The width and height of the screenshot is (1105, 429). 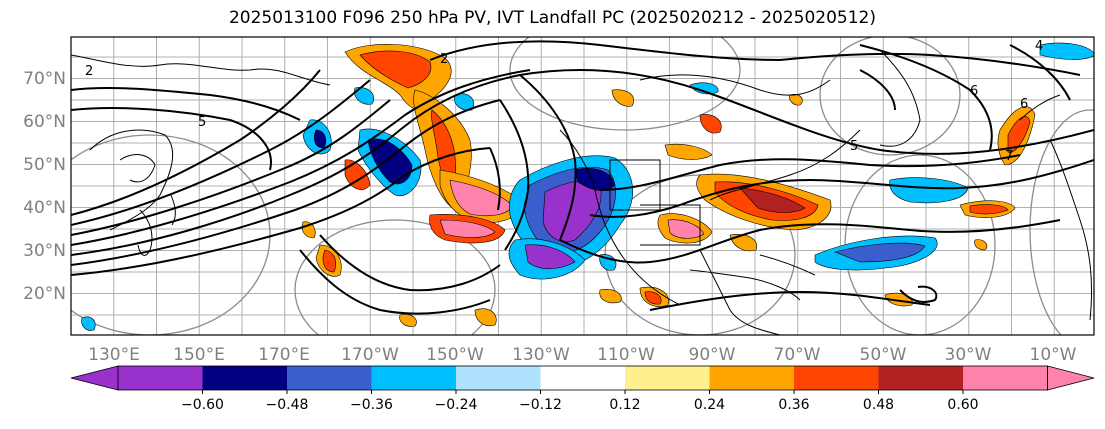 I want to click on lat-label: 70°N, so click(x=44, y=79).